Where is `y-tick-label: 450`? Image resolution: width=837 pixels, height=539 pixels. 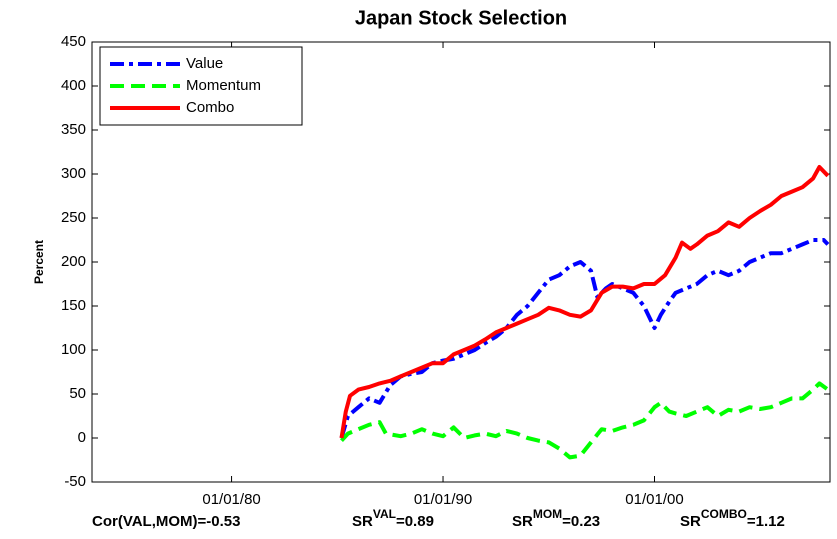 y-tick-label: 450 is located at coordinates (73, 41).